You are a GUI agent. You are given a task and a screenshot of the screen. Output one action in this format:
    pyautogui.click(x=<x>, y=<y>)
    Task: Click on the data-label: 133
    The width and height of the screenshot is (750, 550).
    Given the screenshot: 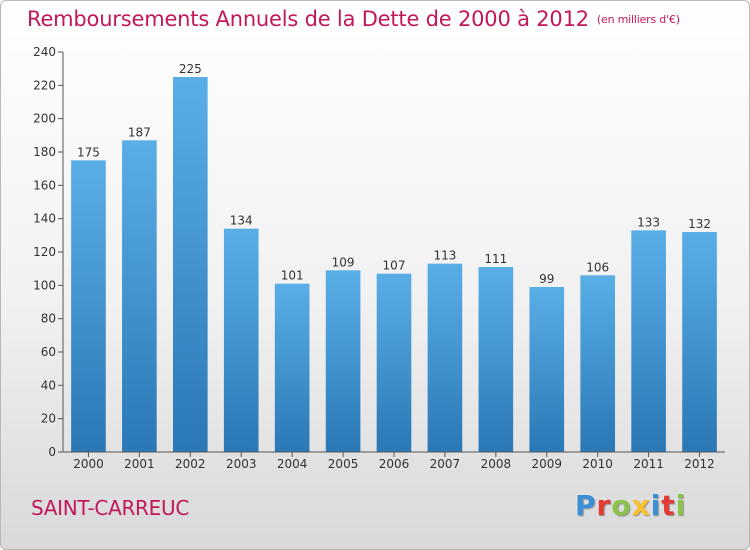 What is the action you would take?
    pyautogui.click(x=648, y=222)
    